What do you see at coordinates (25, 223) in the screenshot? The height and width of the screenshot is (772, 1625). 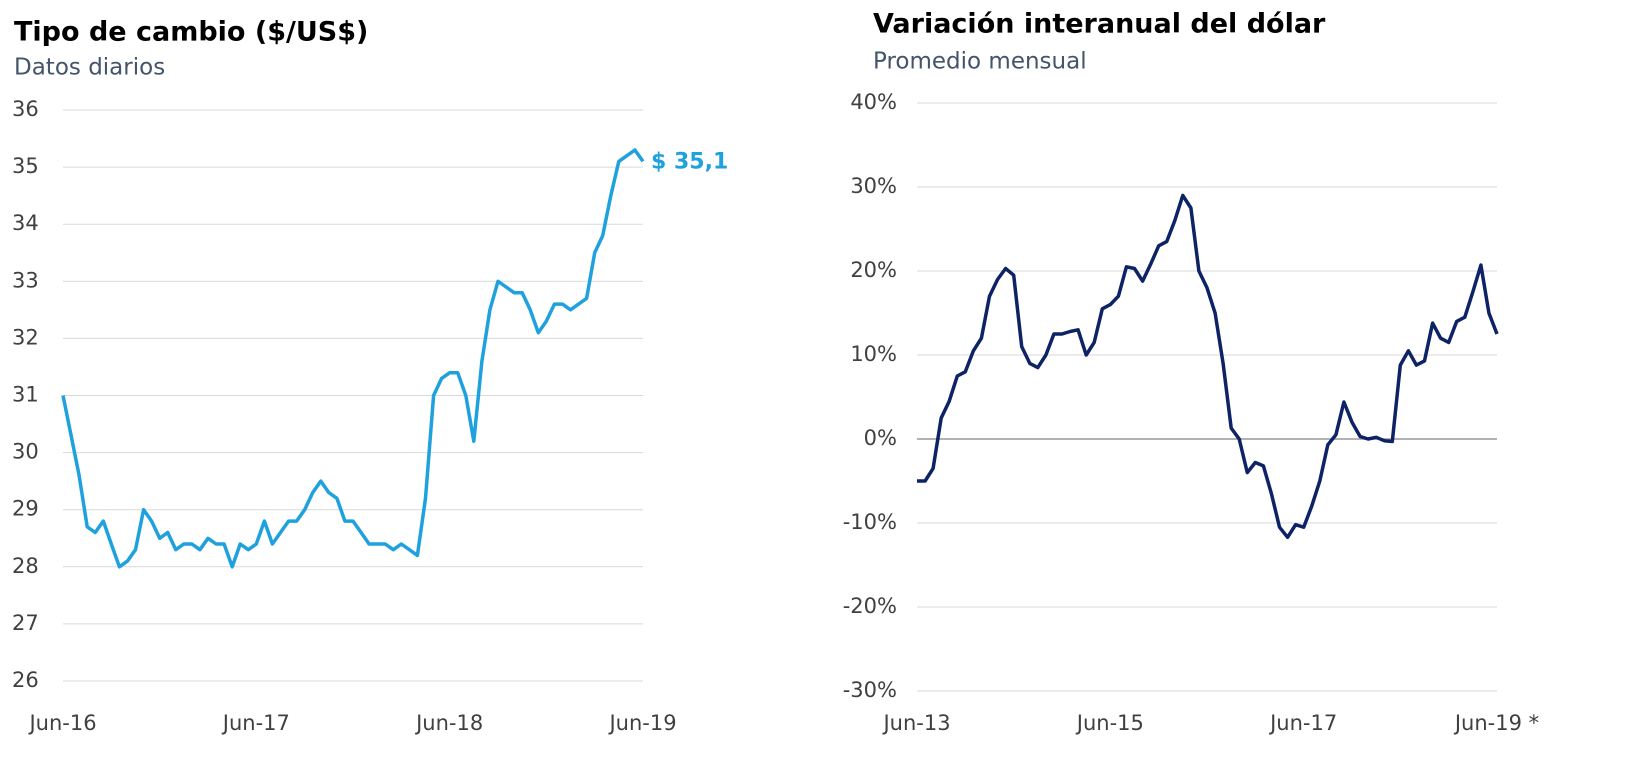 I see `y-tick-label: 34` at bounding box center [25, 223].